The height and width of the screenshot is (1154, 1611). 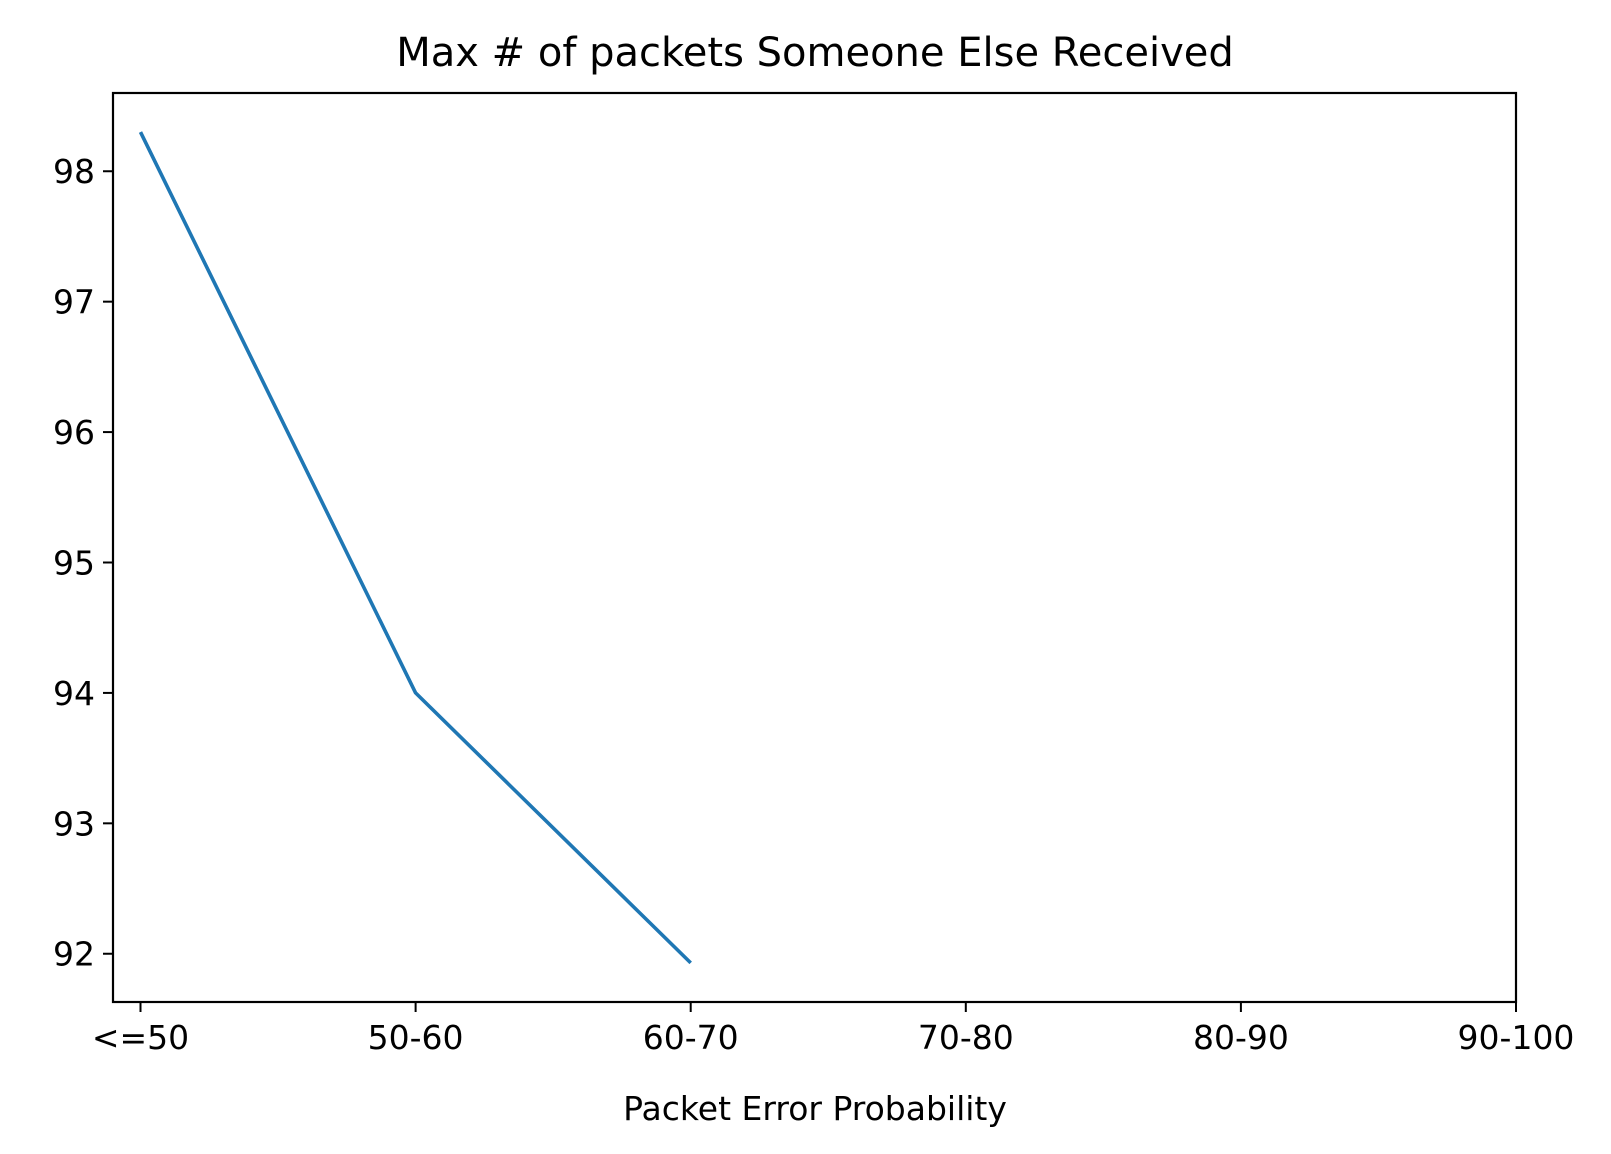 I want to click on x-tick-label: 70-80, so click(x=966, y=1037).